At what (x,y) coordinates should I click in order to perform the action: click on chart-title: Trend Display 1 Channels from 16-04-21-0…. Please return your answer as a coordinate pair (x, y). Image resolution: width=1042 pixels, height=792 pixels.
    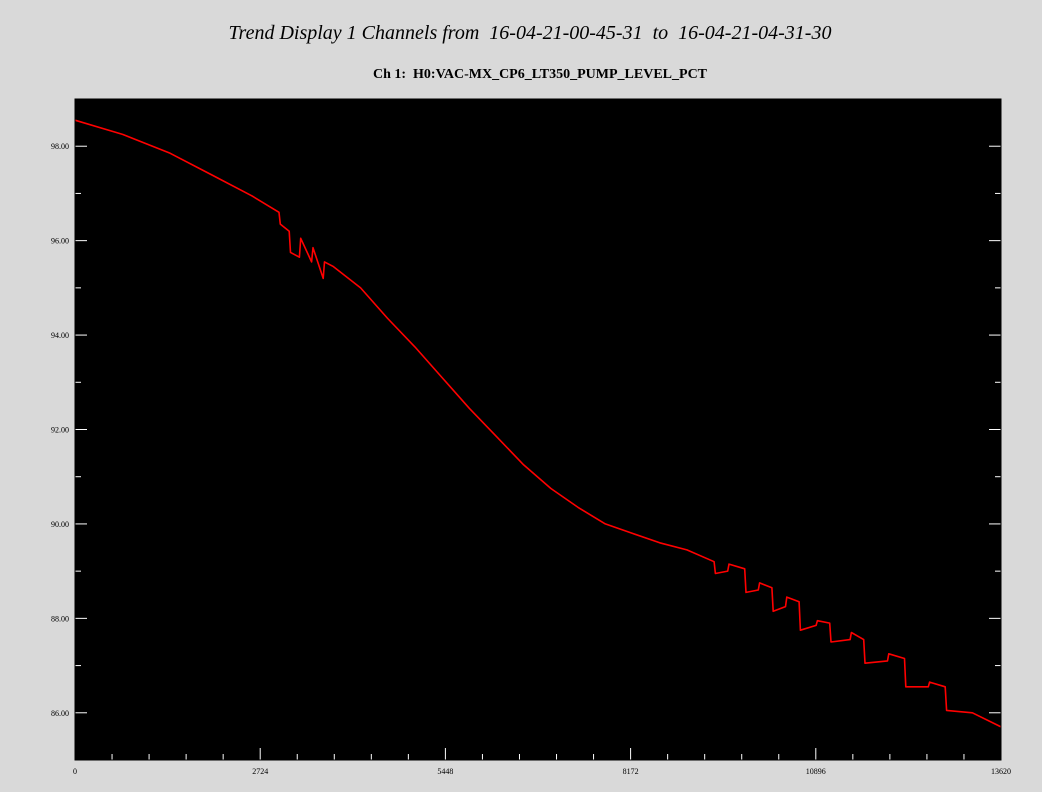
    Looking at the image, I should click on (530, 33).